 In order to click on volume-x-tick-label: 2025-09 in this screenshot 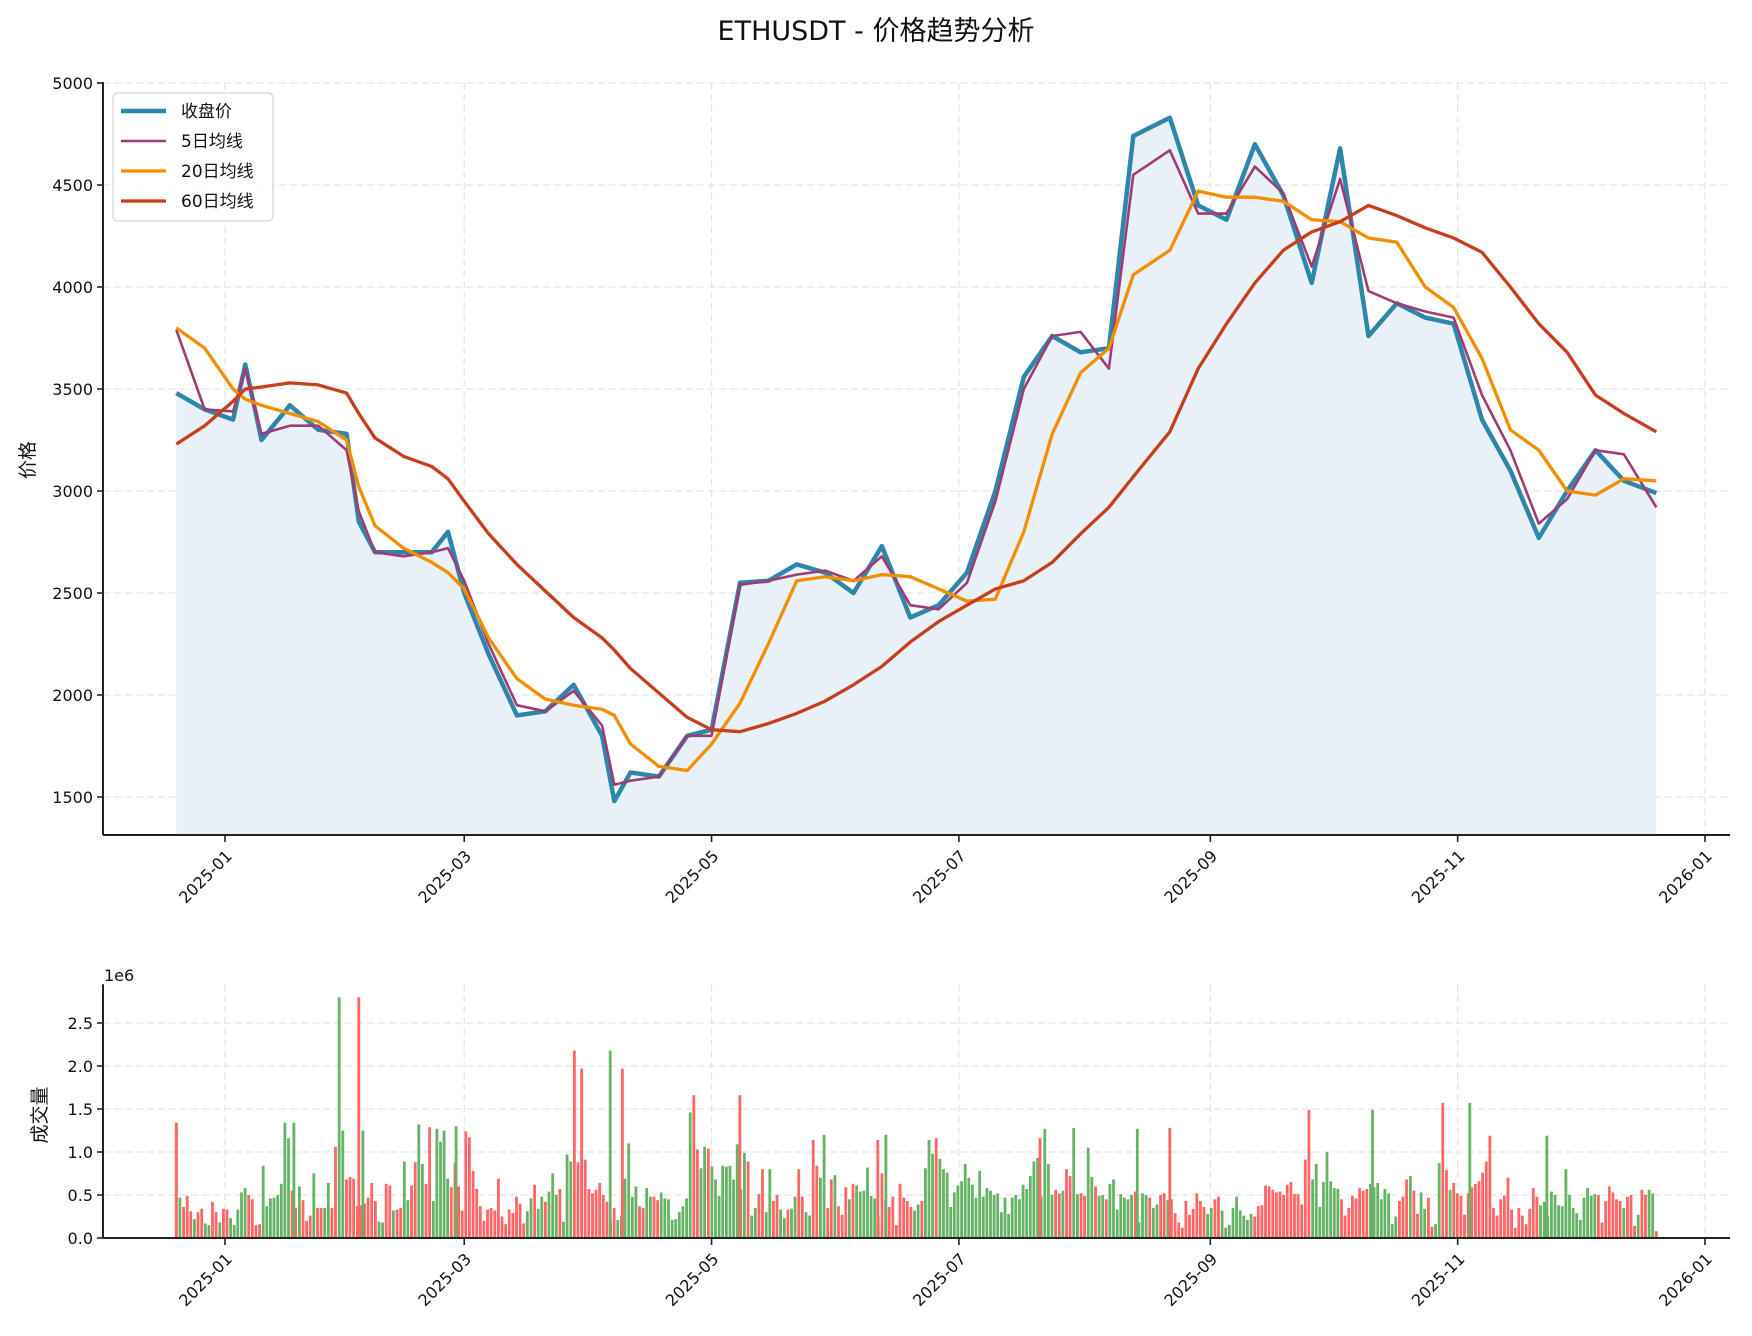, I will do `click(1190, 1279)`.